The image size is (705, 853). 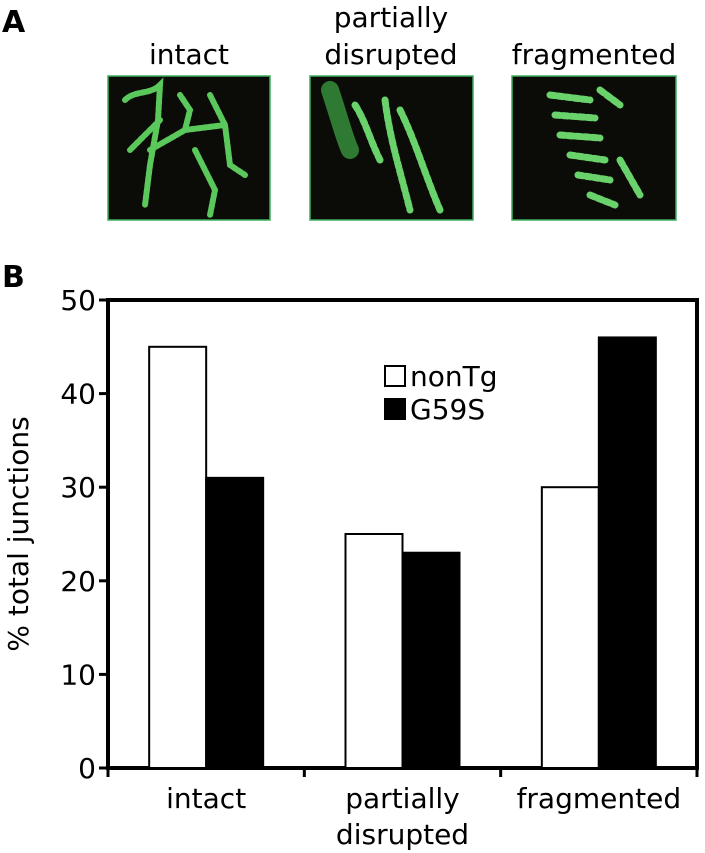 I want to click on y-tick-label: 30, so click(x=78, y=487).